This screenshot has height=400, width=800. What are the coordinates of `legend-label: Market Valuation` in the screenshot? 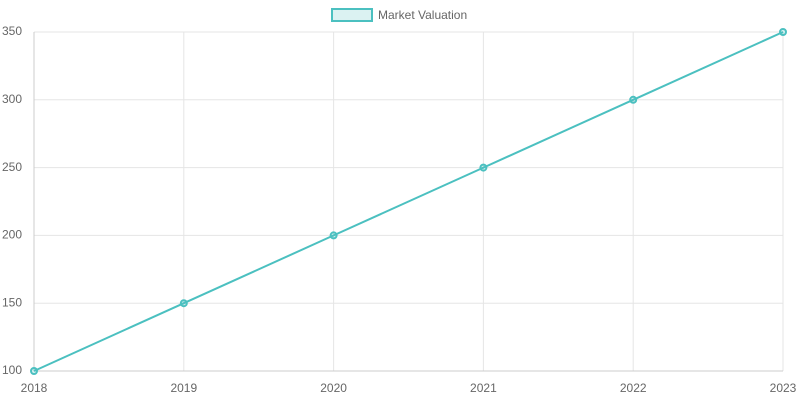 It's located at (422, 15).